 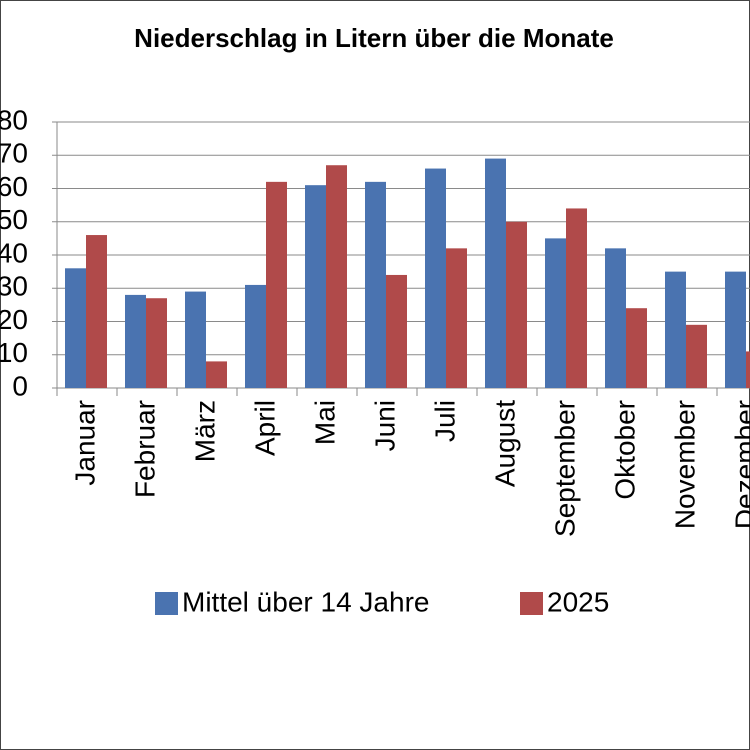 What do you see at coordinates (14, 153) in the screenshot?
I see `y-tick-label: 70` at bounding box center [14, 153].